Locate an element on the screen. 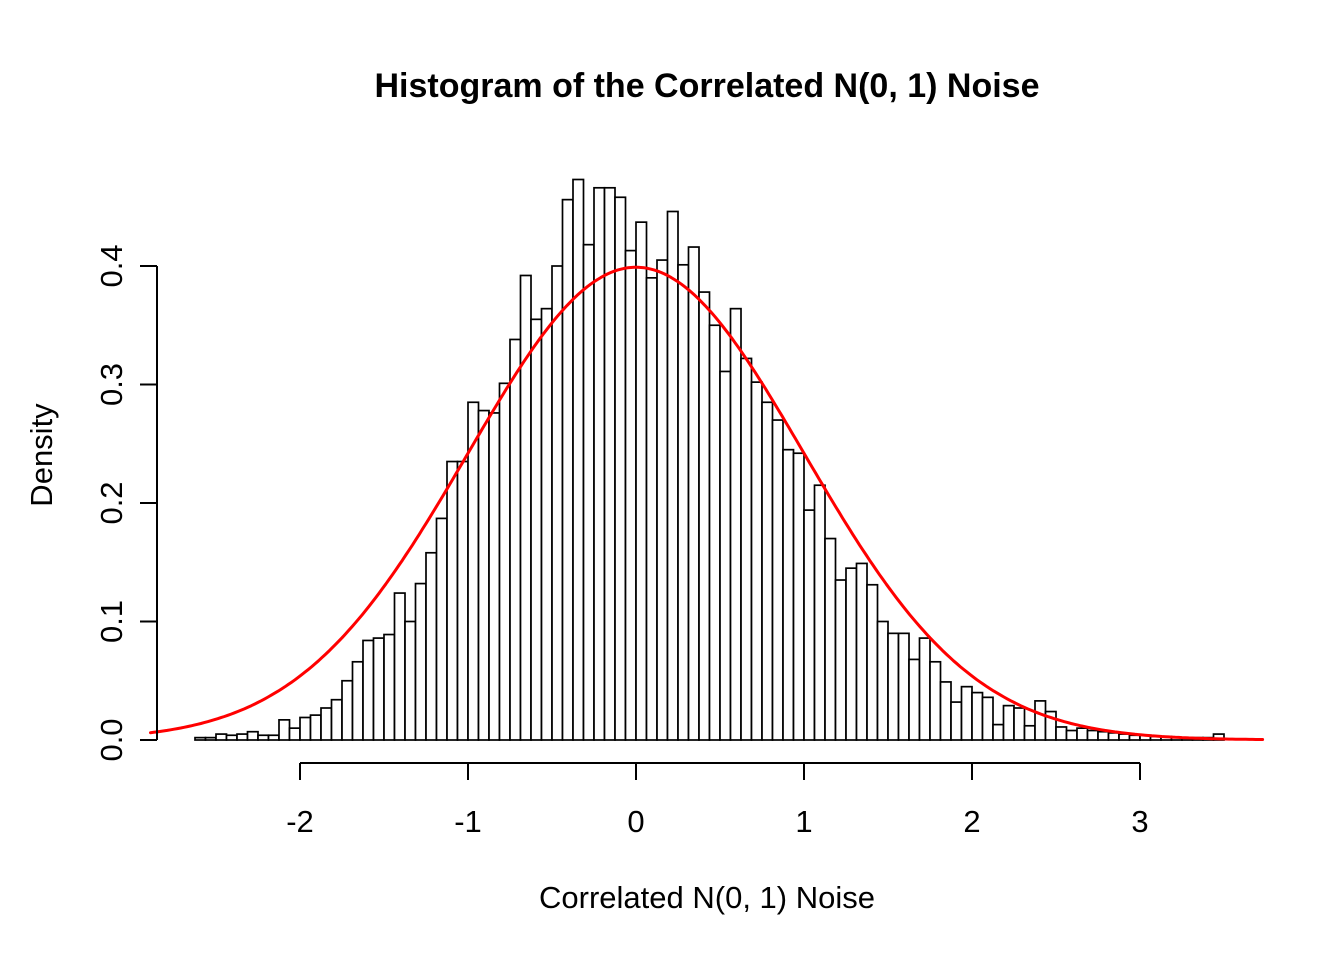 Image resolution: width=1344 pixels, height=960 pixels. x-tick-label: -2 is located at coordinates (300, 821).